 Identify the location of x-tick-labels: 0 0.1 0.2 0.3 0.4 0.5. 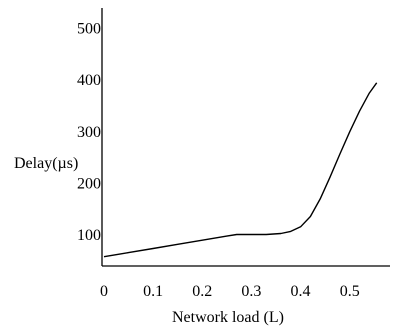
(230, 291).